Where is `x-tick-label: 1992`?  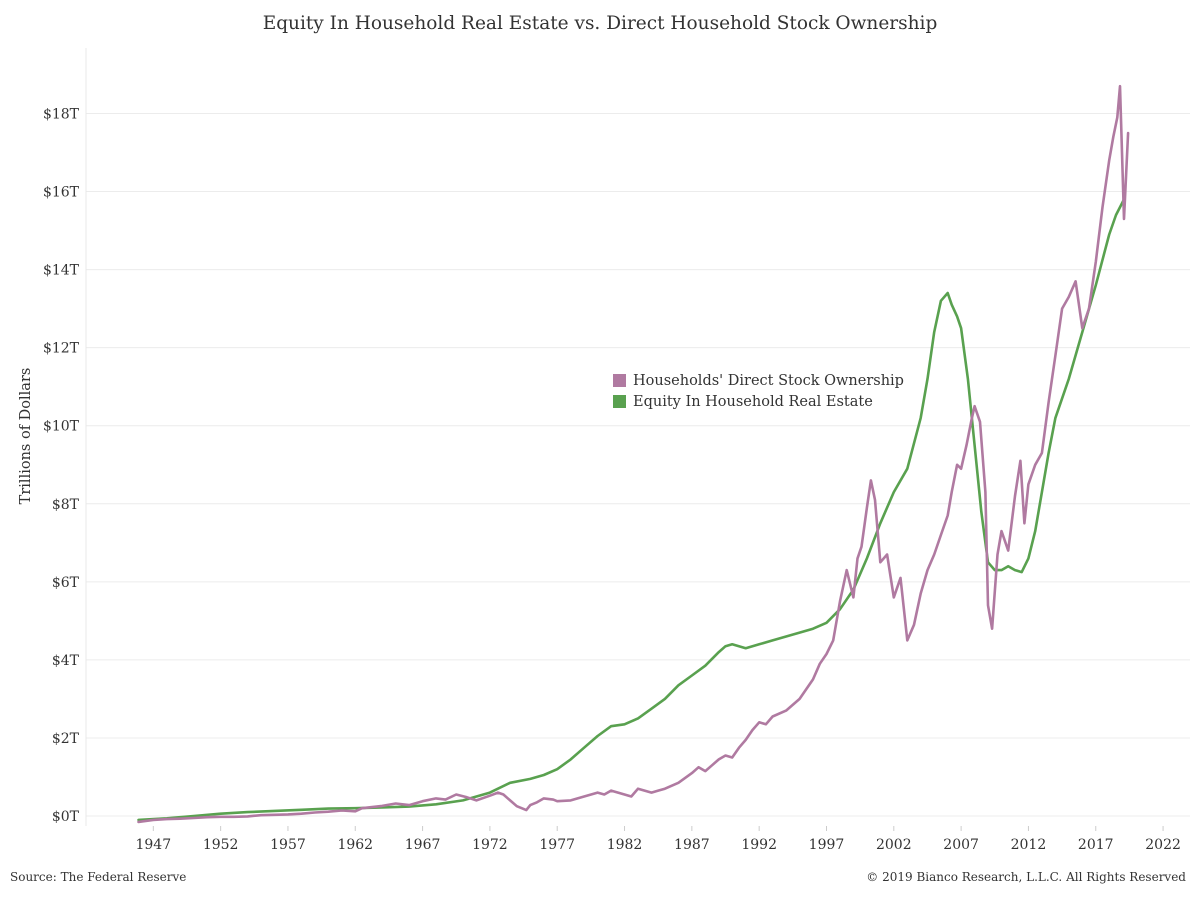 x-tick-label: 1992 is located at coordinates (759, 845).